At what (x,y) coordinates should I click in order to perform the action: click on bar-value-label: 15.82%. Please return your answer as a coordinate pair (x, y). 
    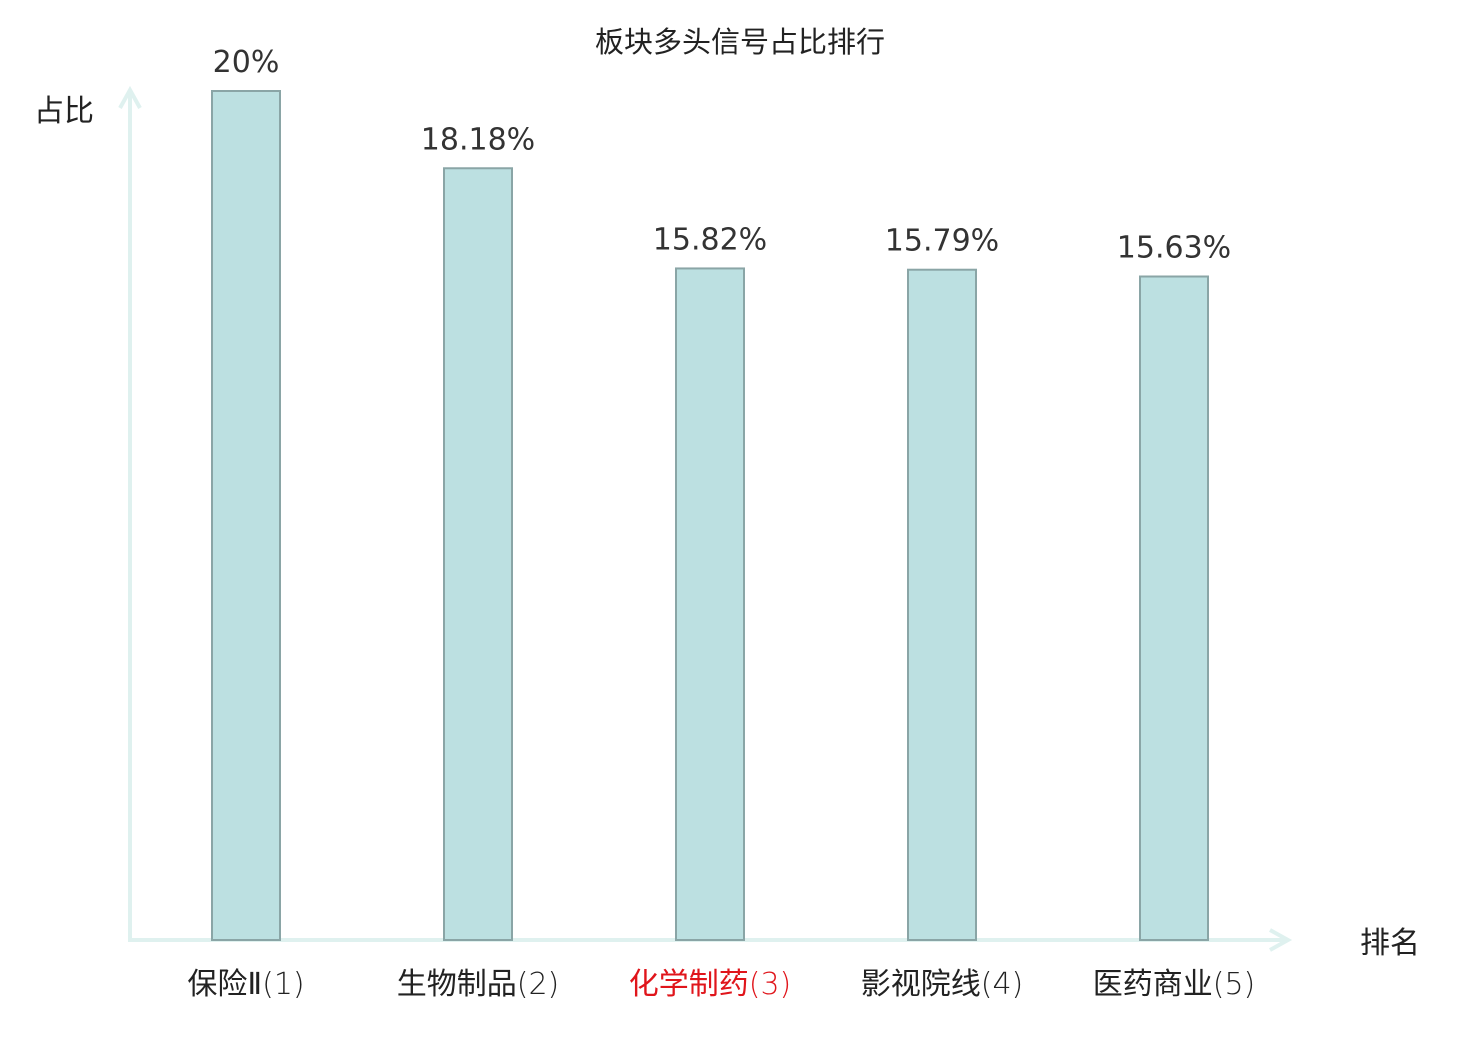
    Looking at the image, I should click on (710, 239).